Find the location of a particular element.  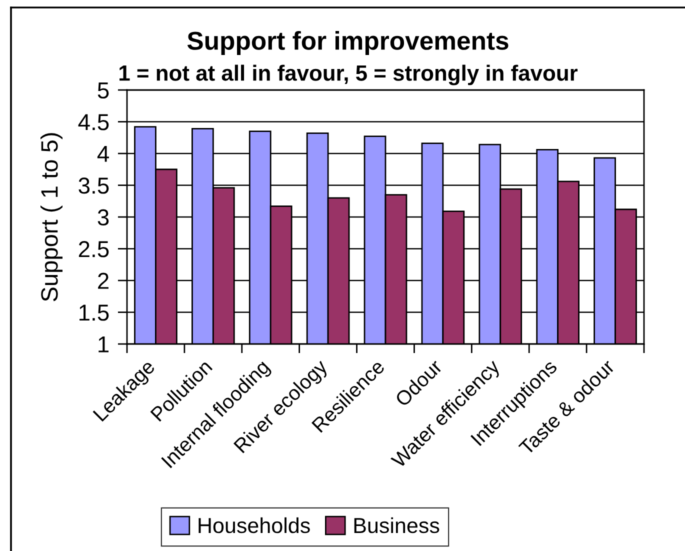

y-tick-label: 4 is located at coordinates (103, 154).